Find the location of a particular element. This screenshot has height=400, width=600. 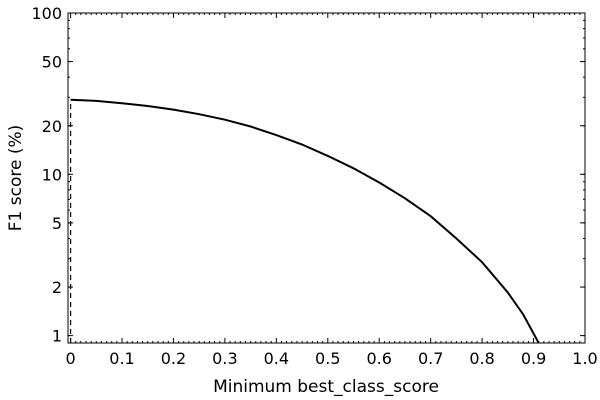

y-tick-label: 2 is located at coordinates (57, 287).